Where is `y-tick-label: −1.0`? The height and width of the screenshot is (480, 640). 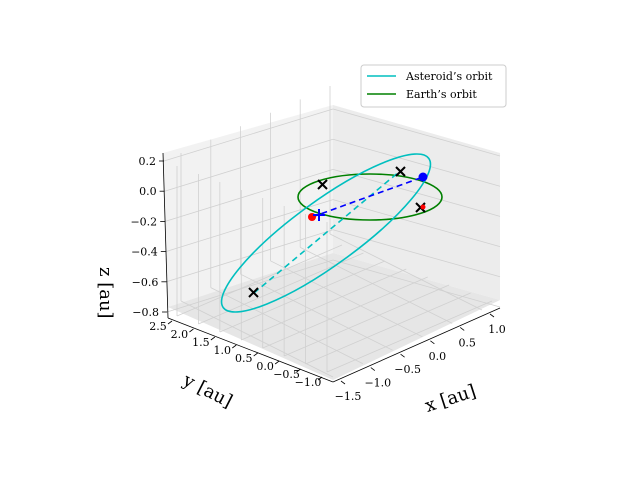
y-tick-label: −1.0 is located at coordinates (308, 382).